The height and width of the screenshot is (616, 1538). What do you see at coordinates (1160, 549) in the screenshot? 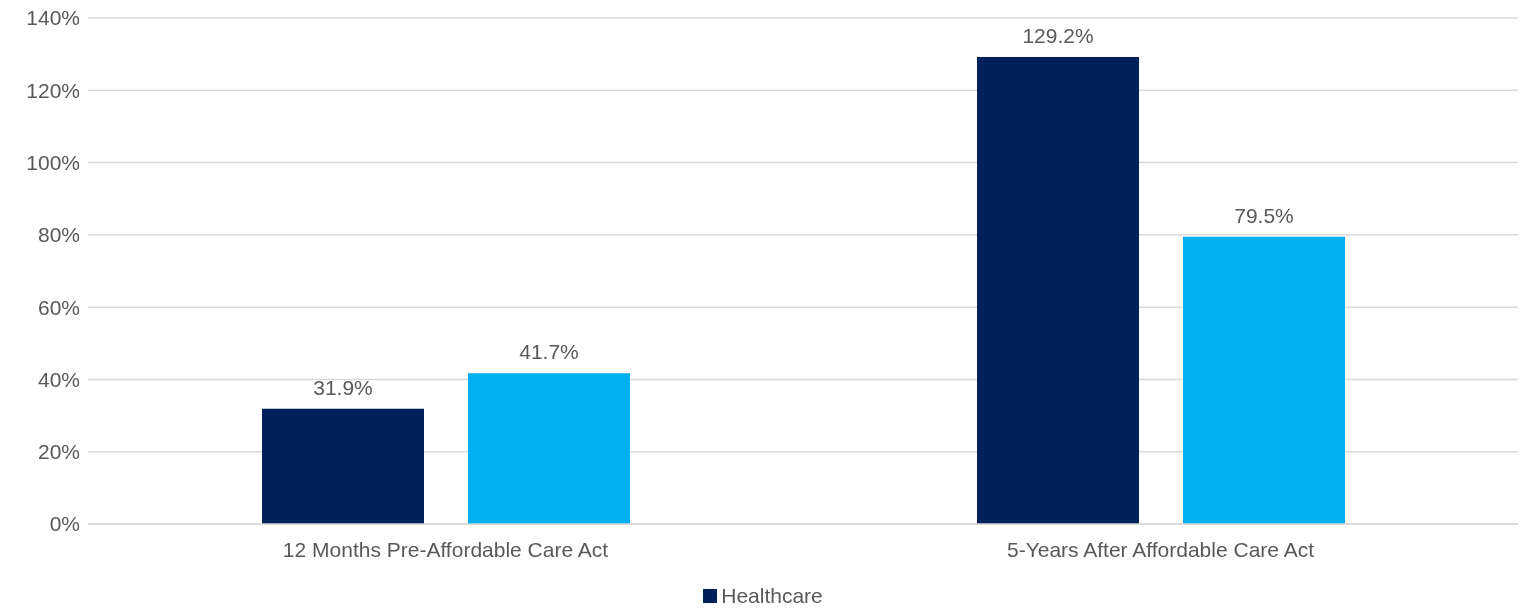
I see `x-tick-label: 5-Years After Affordable Care Act` at bounding box center [1160, 549].